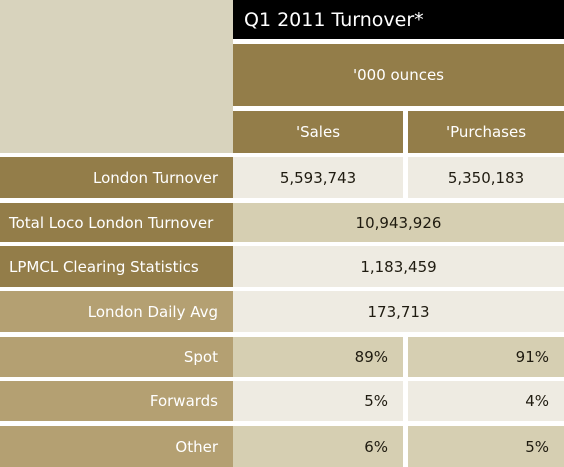 The image size is (564, 467). What do you see at coordinates (486, 177) in the screenshot?
I see `london-turnover-purchases: 5,350,183` at bounding box center [486, 177].